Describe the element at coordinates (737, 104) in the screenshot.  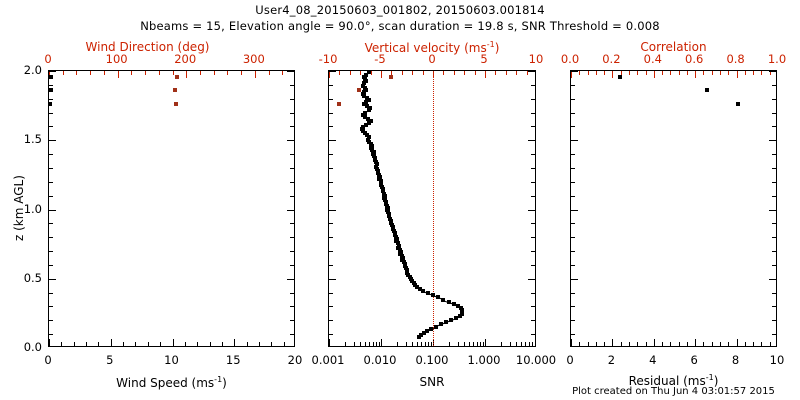
I see `data-point-correlation` at that location.